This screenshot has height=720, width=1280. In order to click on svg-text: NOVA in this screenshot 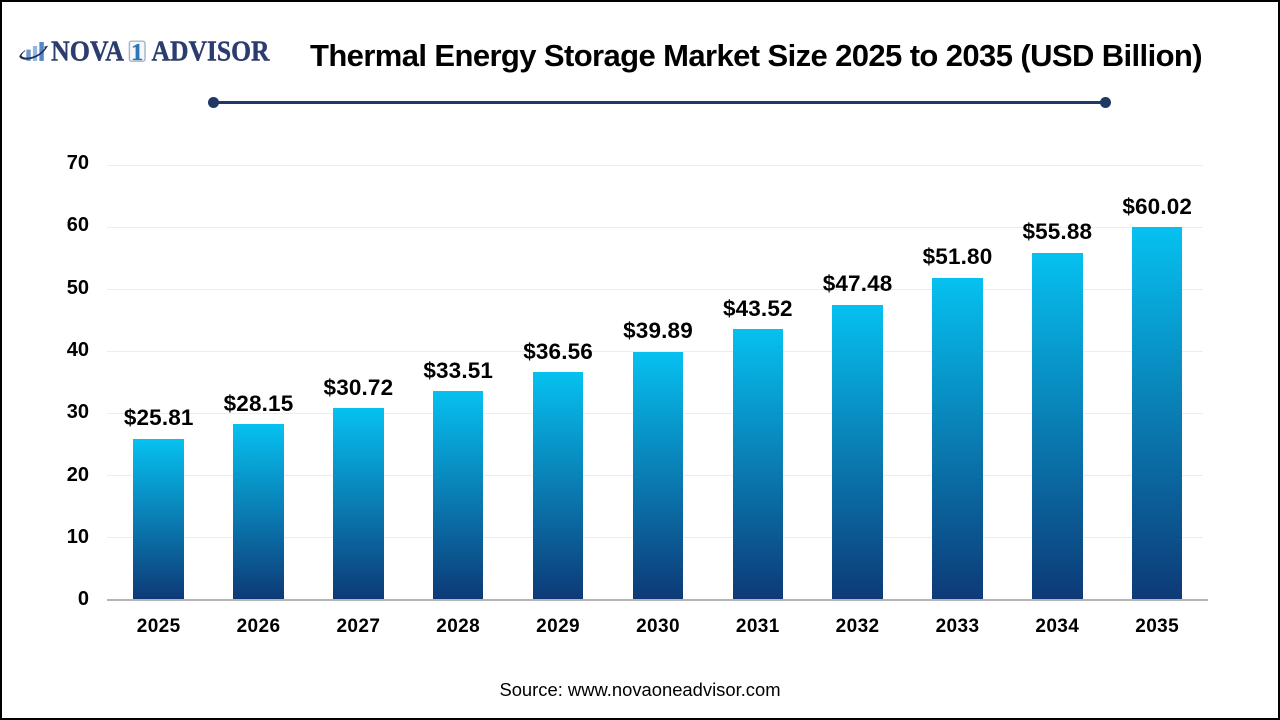, I will do `click(87, 51)`.